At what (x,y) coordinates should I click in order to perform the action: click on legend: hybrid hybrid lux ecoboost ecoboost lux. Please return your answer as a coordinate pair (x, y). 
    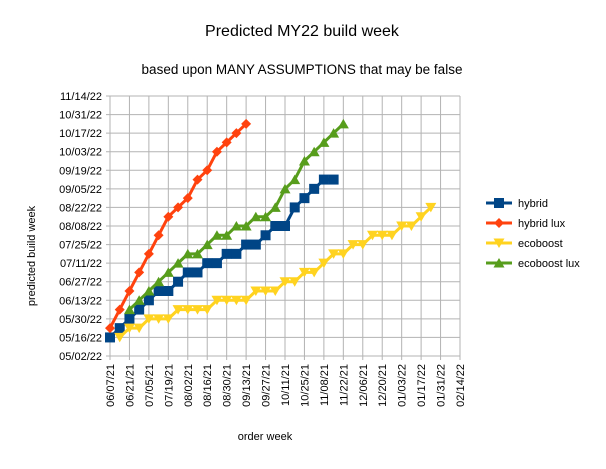
    Looking at the image, I should click on (533, 234).